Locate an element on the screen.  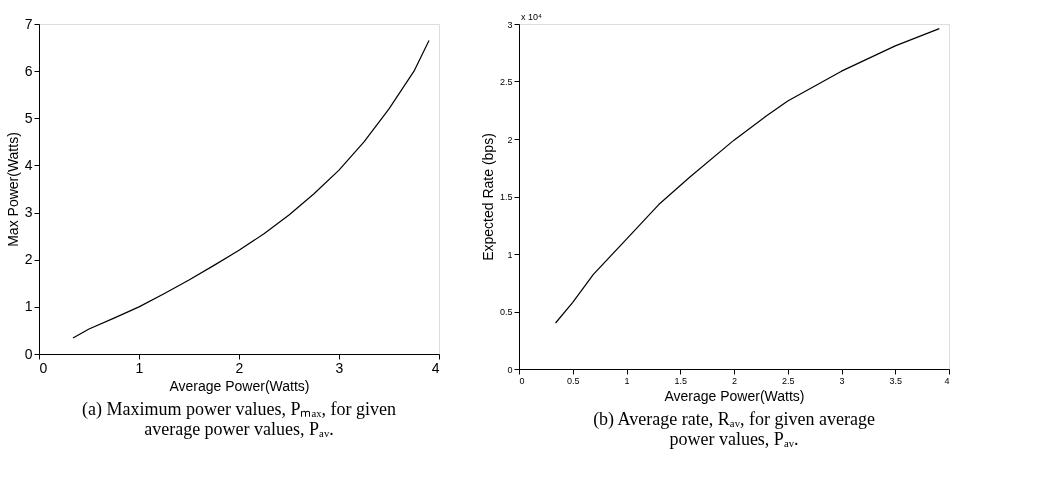
y-tick-label: 5 is located at coordinates (28, 117).